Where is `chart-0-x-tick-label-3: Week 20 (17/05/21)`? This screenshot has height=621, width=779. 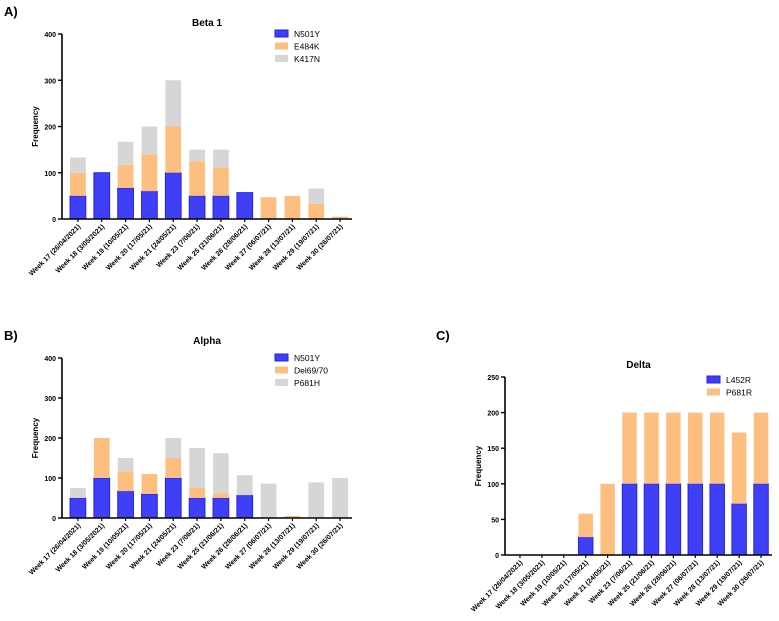 chart-0-x-tick-label-3: Week 20 (17/05/21) is located at coordinates (129, 247).